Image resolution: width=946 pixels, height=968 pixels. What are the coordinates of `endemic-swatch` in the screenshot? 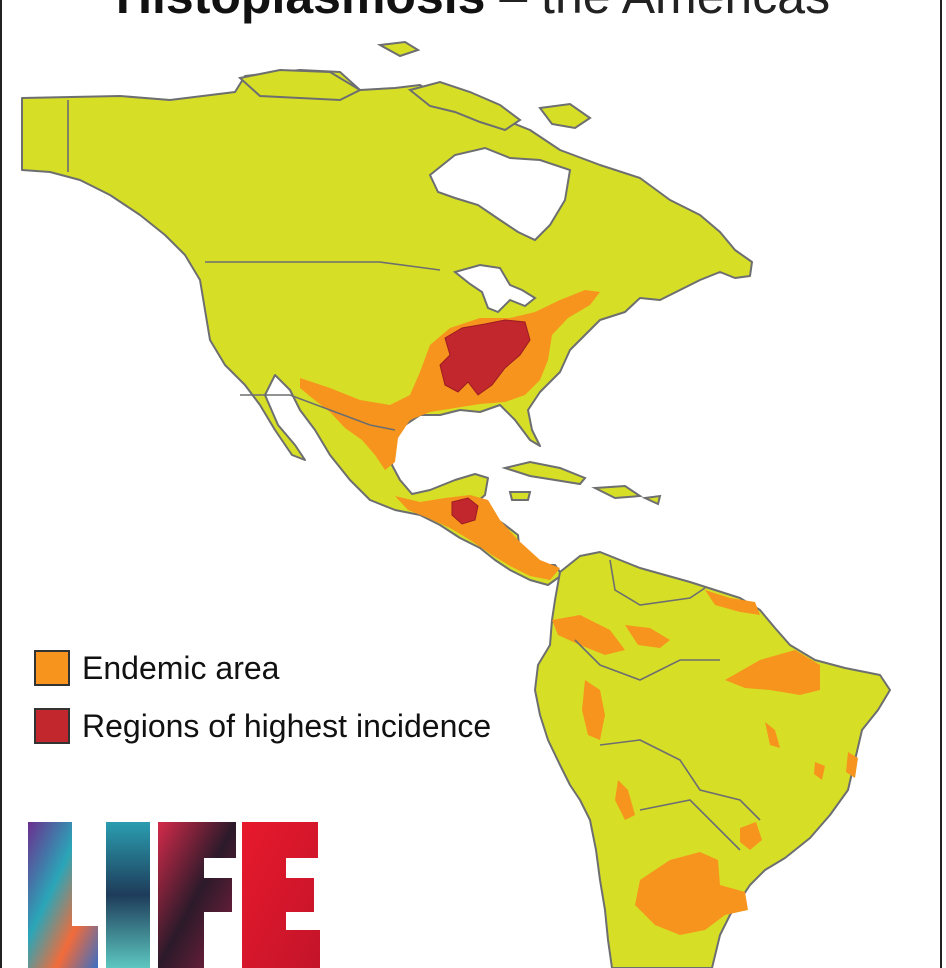 It's located at (52, 668).